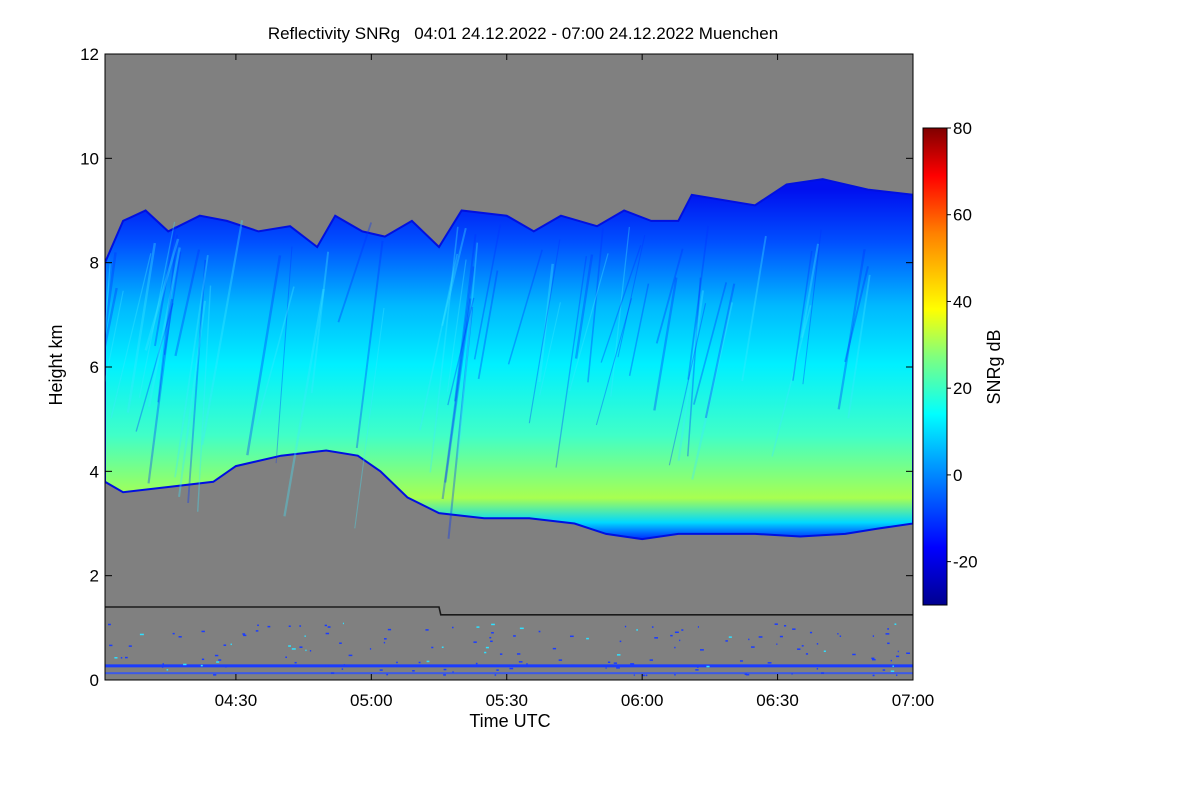 The width and height of the screenshot is (1200, 800). I want to click on x-tick-label: 07:00, so click(913, 700).